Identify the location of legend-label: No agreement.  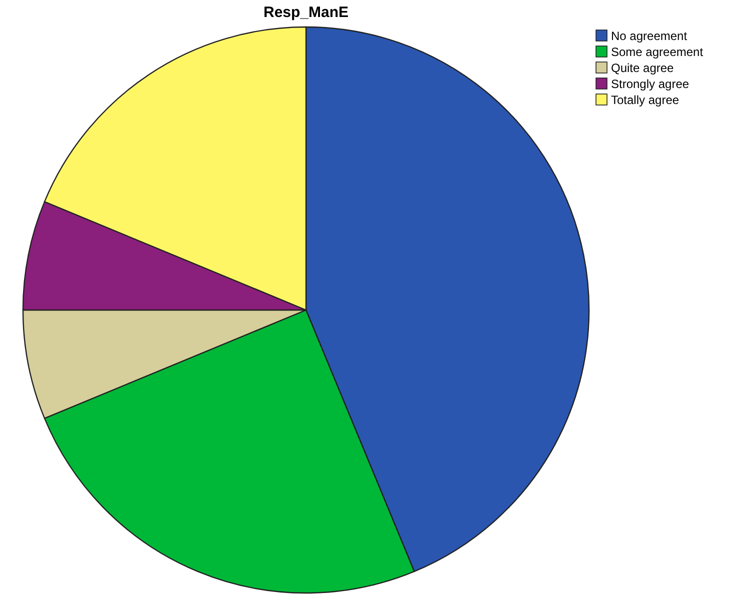
(649, 36).